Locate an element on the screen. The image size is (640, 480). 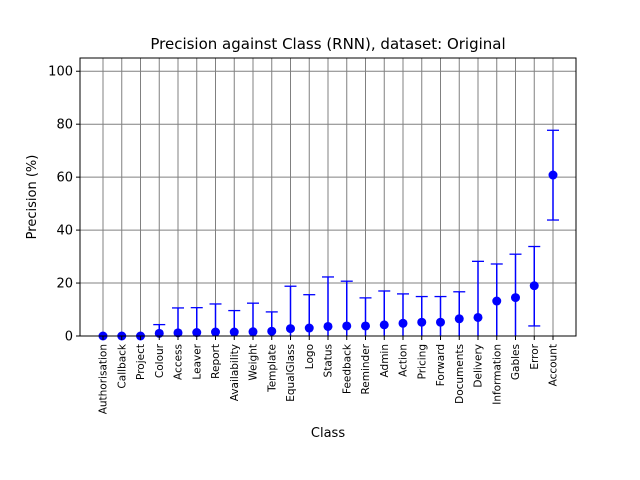
x-tick-label: Access is located at coordinates (179, 362).